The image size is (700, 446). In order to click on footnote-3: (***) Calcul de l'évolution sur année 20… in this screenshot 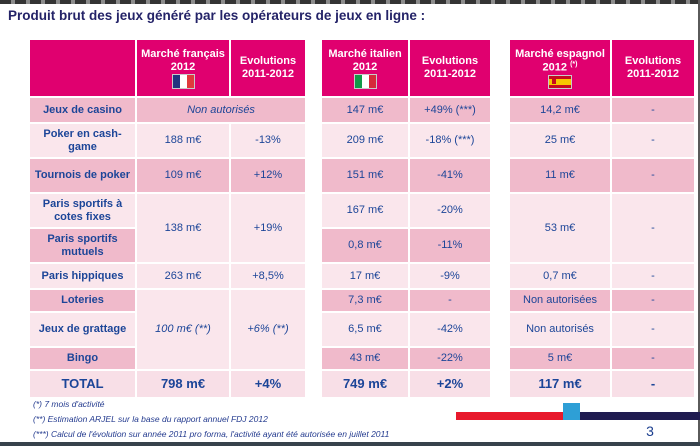, I will do `click(211, 434)`.